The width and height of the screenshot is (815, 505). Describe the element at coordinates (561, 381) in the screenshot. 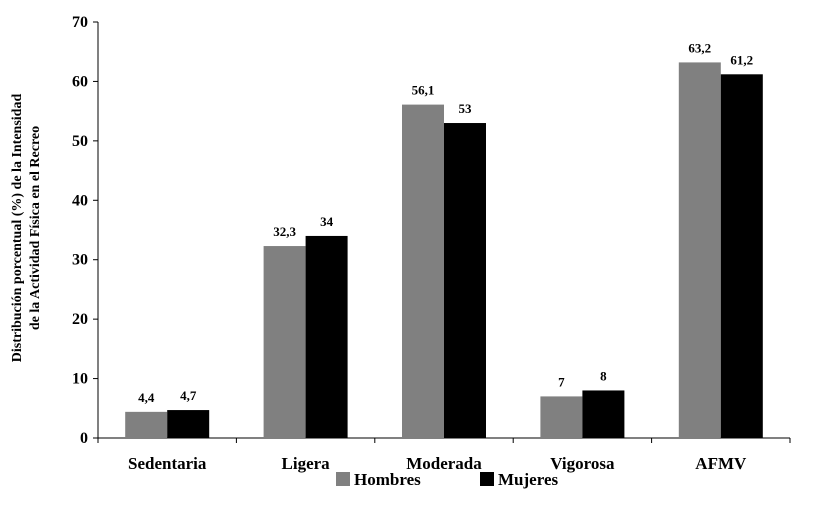

I see `data-label: 7` at that location.